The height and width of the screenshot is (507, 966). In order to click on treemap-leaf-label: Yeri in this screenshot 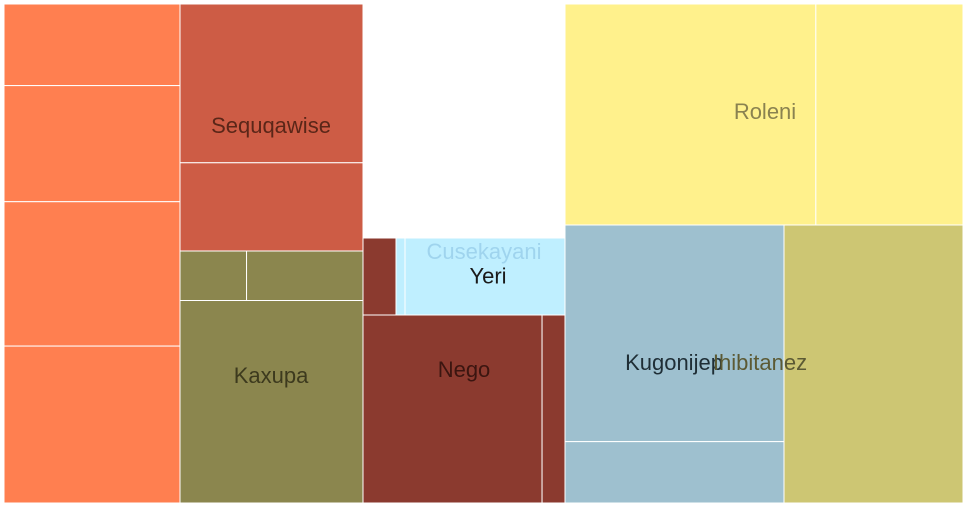, I will do `click(487, 275)`.